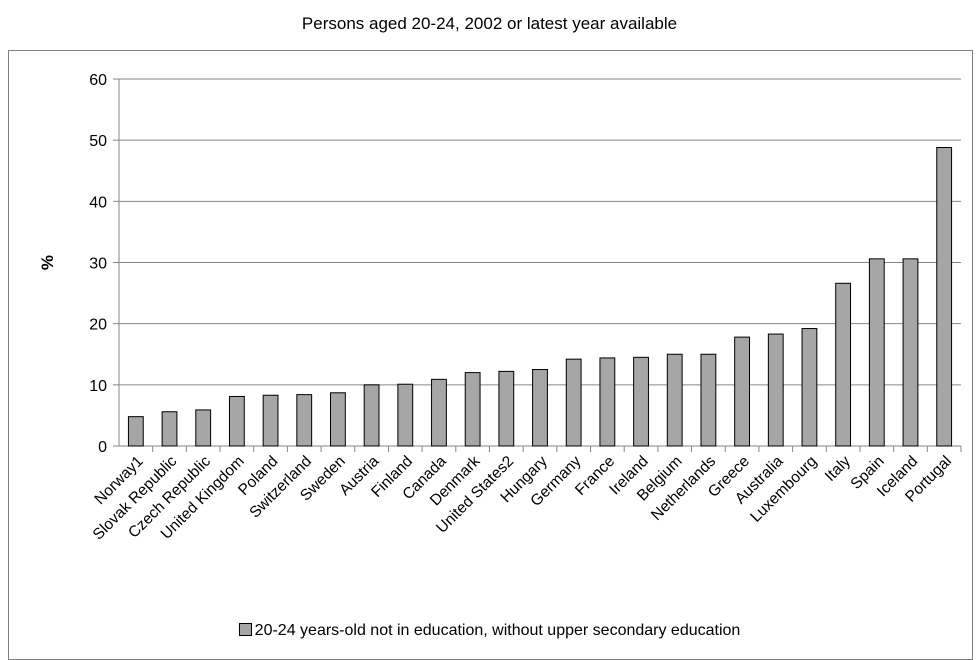 The height and width of the screenshot is (660, 979). What do you see at coordinates (47, 262) in the screenshot?
I see `y-axis-label: %` at bounding box center [47, 262].